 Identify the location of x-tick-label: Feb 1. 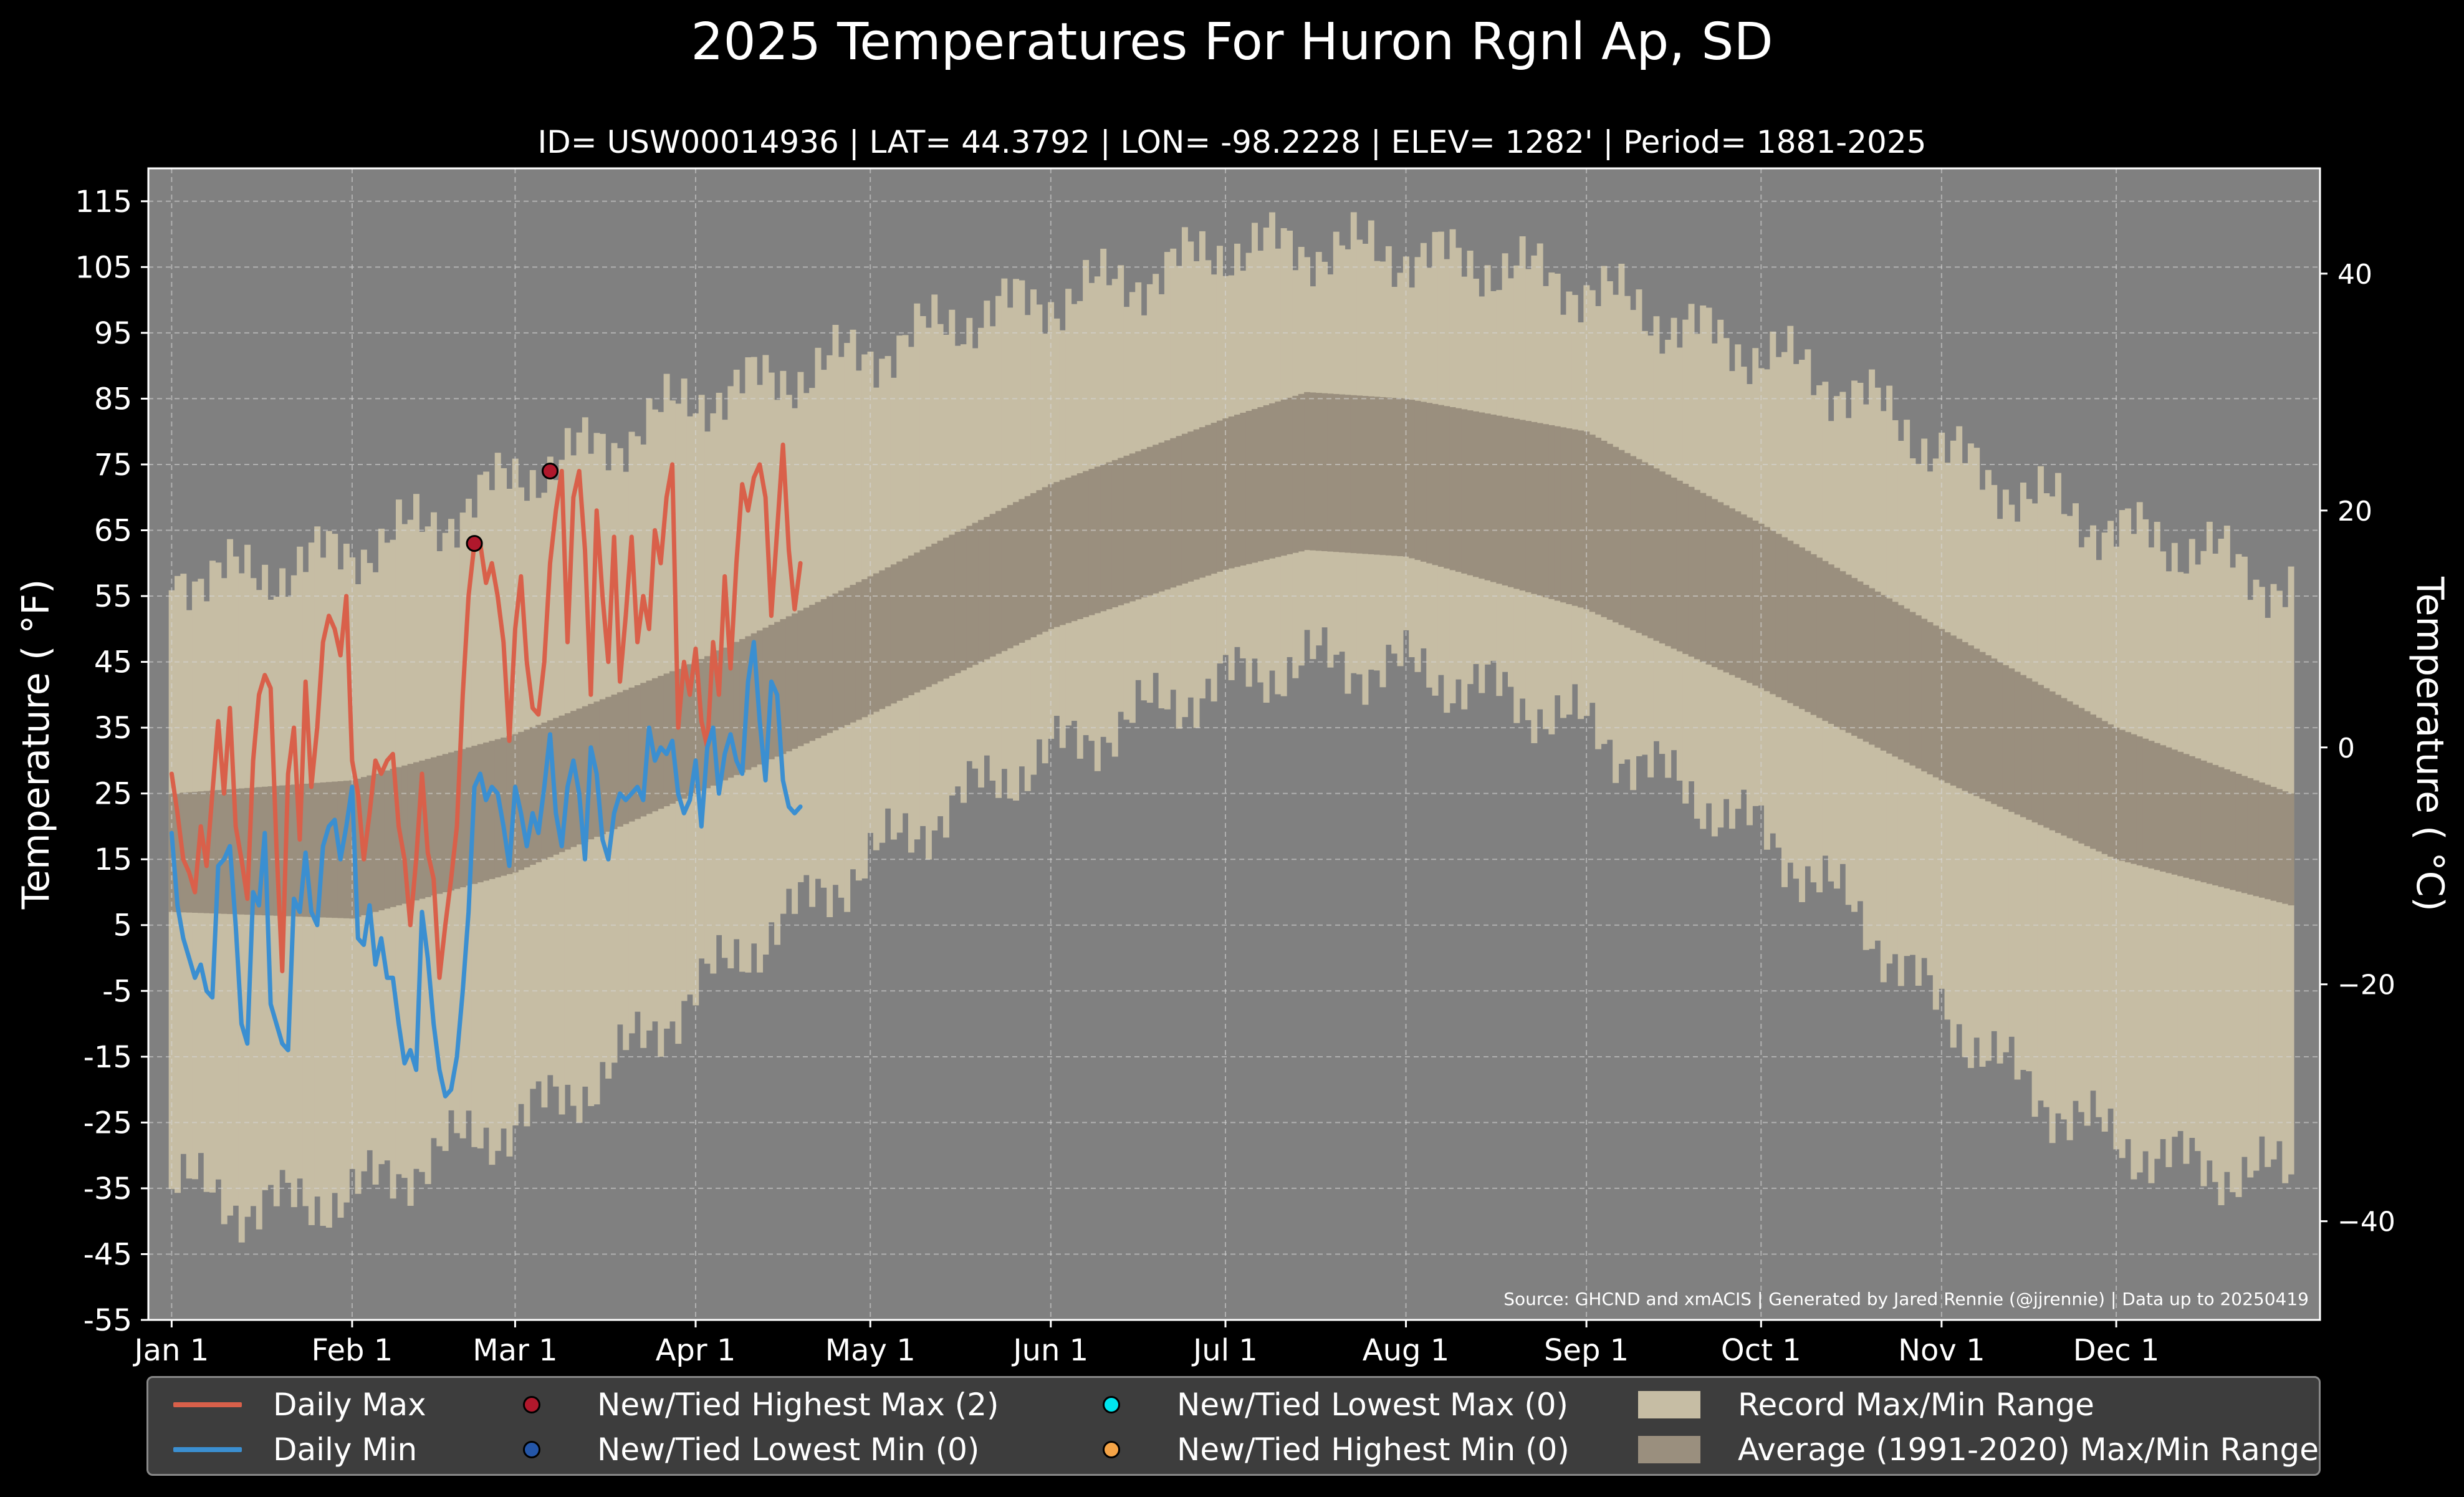
(353, 1350).